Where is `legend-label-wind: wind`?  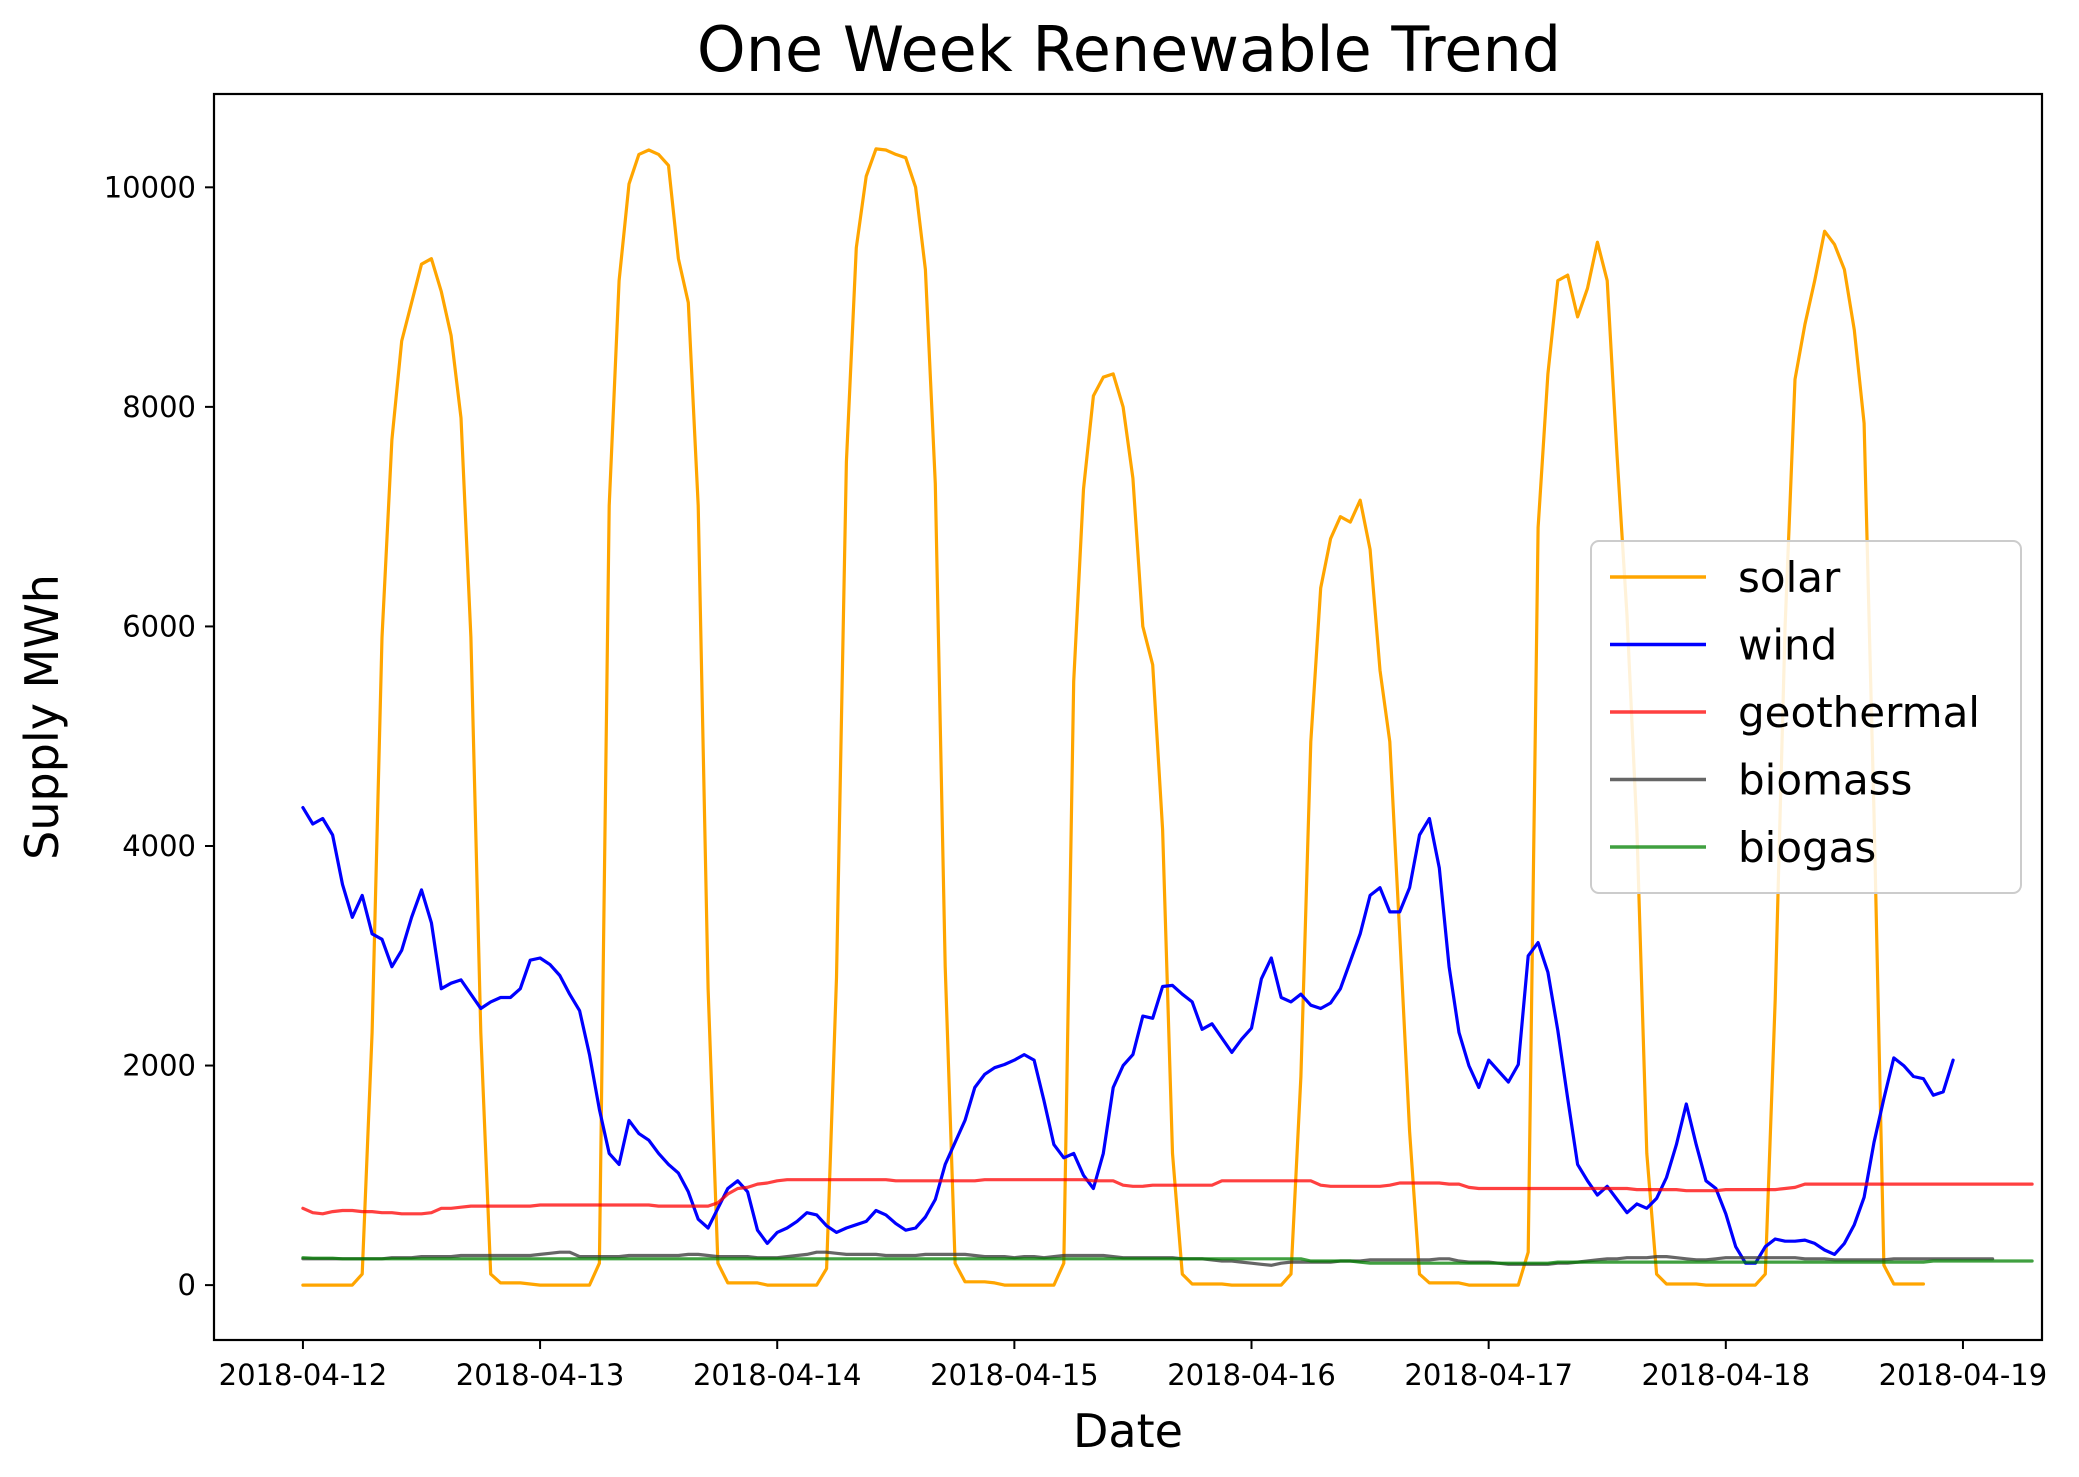 legend-label-wind: wind is located at coordinates (1787, 645).